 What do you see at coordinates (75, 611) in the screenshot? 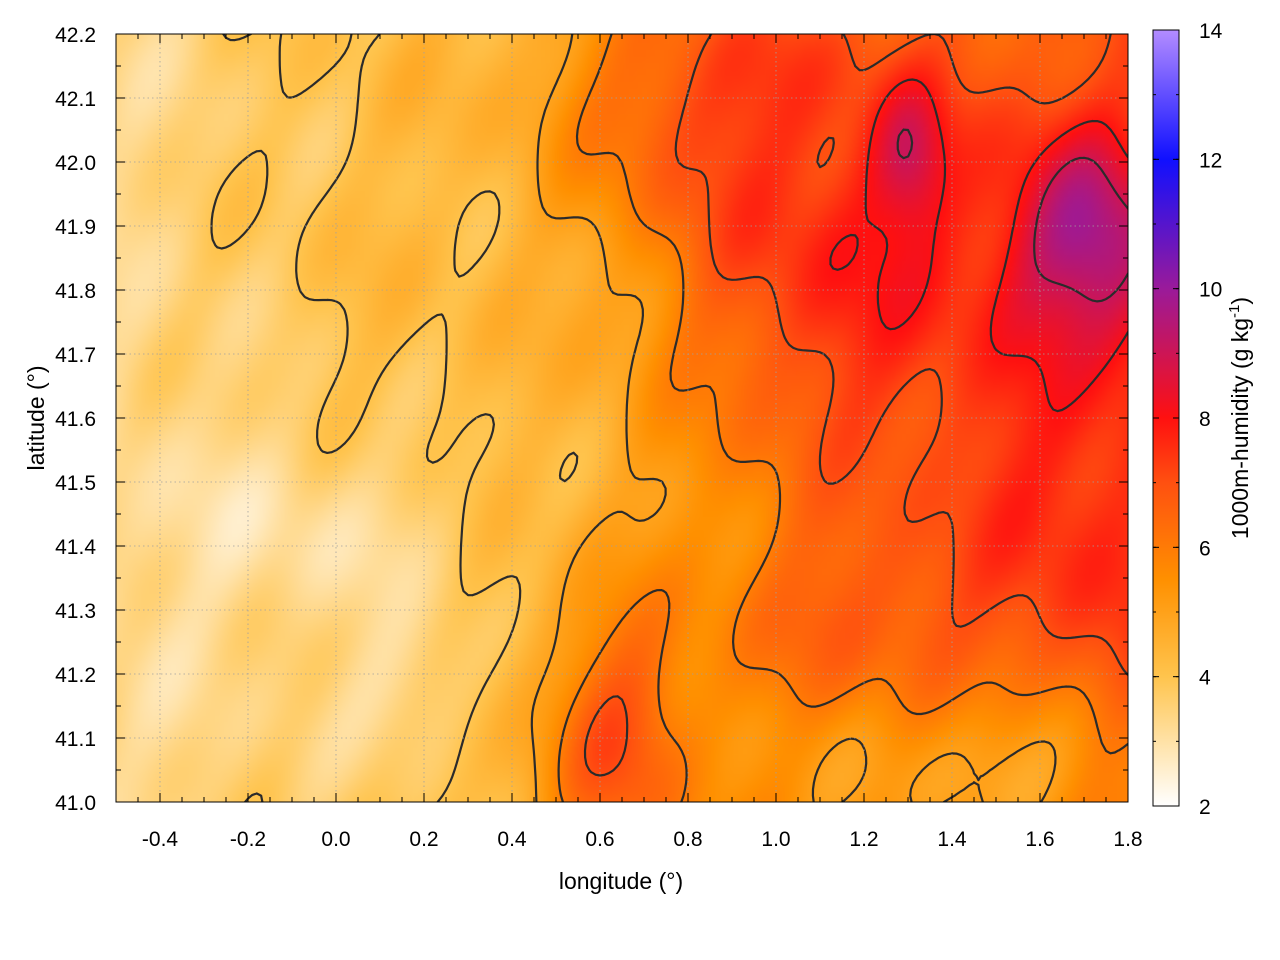
I see `y-tick-label: 41.3` at bounding box center [75, 611].